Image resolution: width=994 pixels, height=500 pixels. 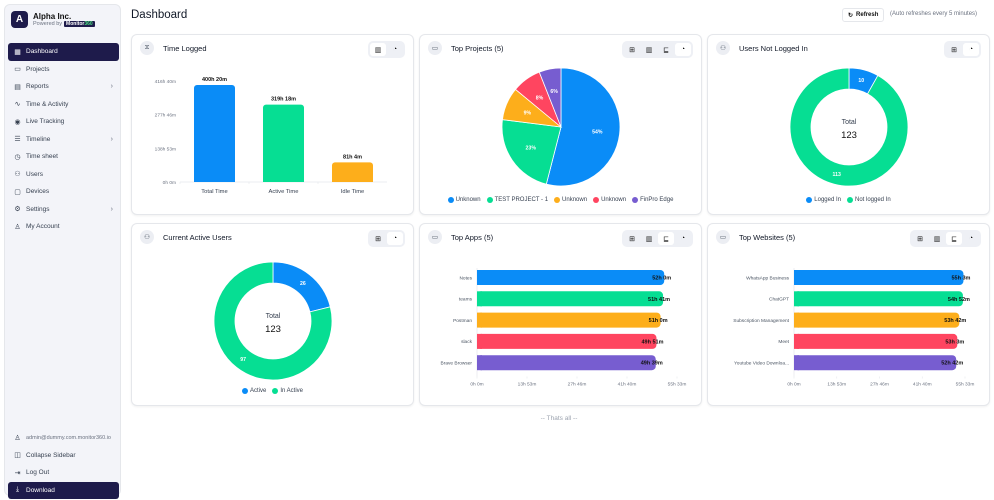 I want to click on y-tick-label: Meet, so click(x=783, y=342).